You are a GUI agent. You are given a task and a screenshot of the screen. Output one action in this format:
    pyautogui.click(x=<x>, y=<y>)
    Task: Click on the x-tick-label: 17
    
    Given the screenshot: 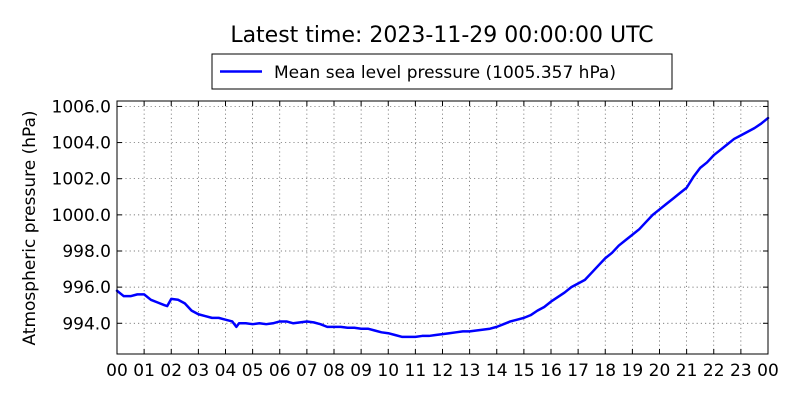 What is the action you would take?
    pyautogui.click(x=578, y=371)
    